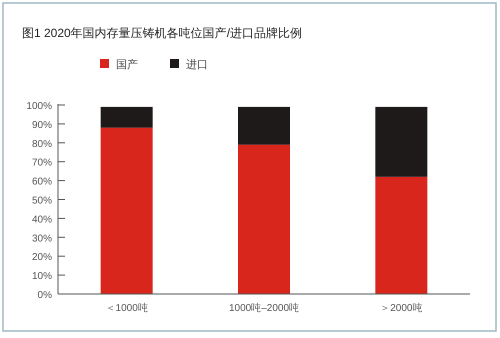 Image resolution: width=500 pixels, height=338 pixels. Describe the element at coordinates (127, 308) in the screenshot. I see `x-tick-label: ＜1000吨` at that location.